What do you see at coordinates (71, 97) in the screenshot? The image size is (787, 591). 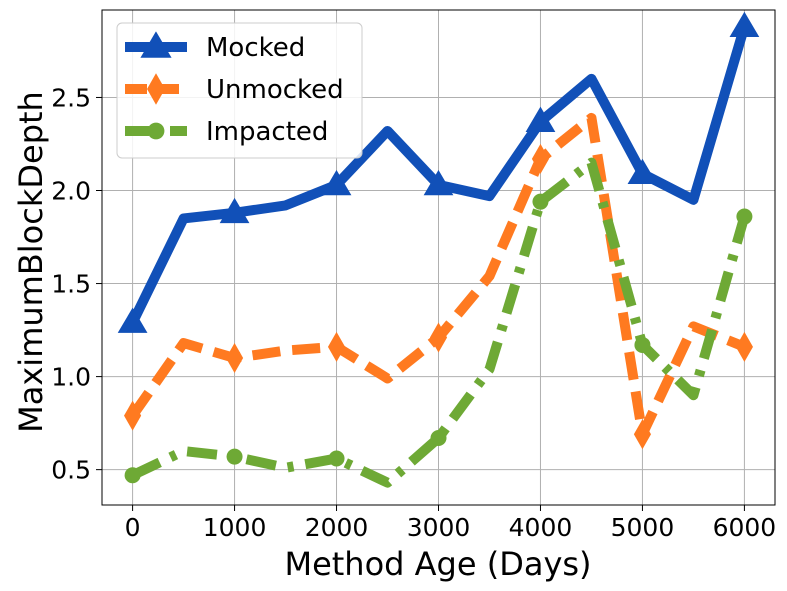 I see `y-tick-label: 2.5` at bounding box center [71, 97].